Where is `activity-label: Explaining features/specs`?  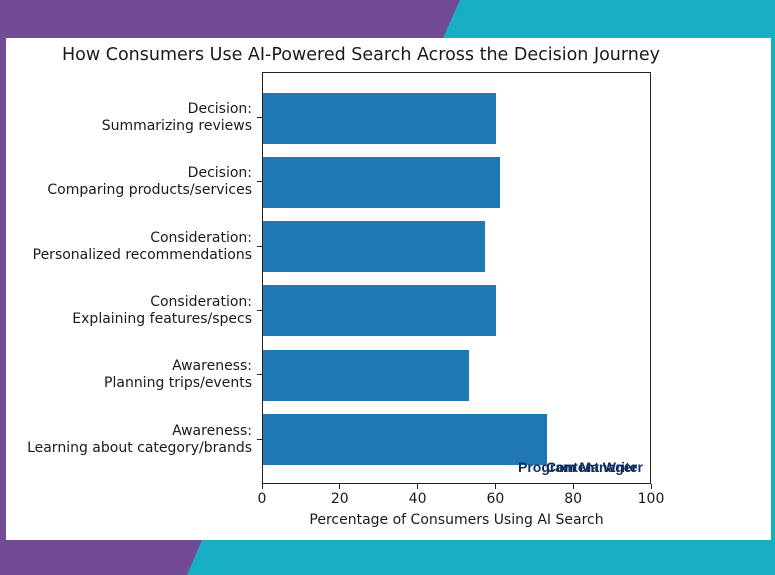
activity-label: Explaining features/specs is located at coordinates (162, 318).